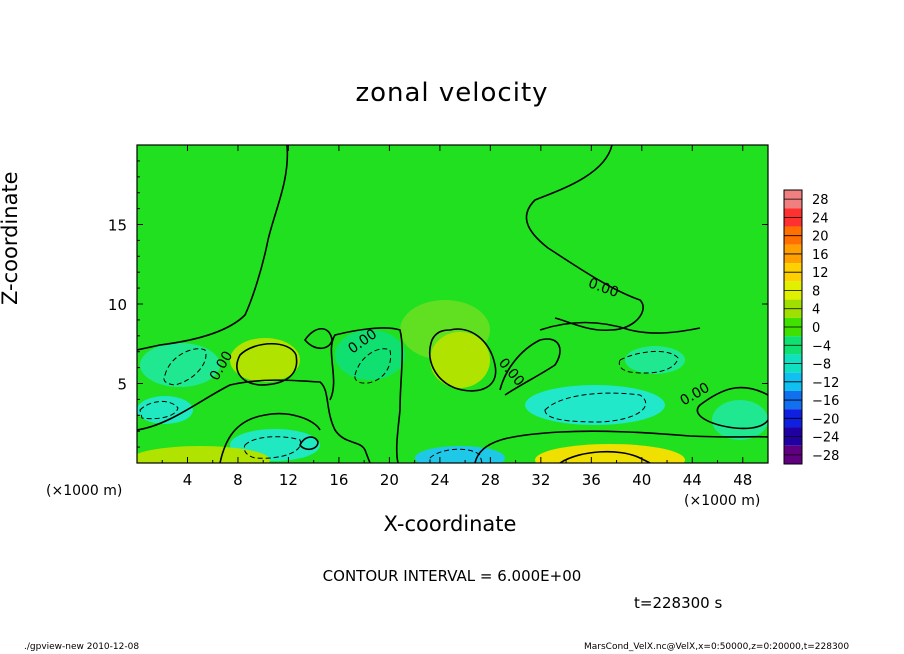  Describe the element at coordinates (825, 438) in the screenshot. I see `colorbar-label: −24` at that location.